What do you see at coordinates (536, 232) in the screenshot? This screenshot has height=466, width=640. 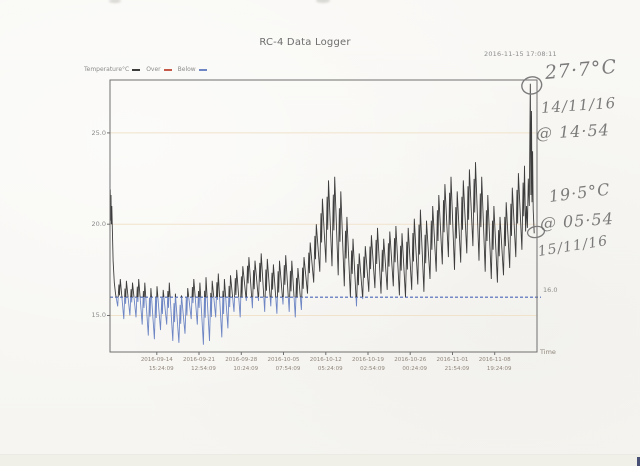 I see `hand-circle-end` at bounding box center [536, 232].